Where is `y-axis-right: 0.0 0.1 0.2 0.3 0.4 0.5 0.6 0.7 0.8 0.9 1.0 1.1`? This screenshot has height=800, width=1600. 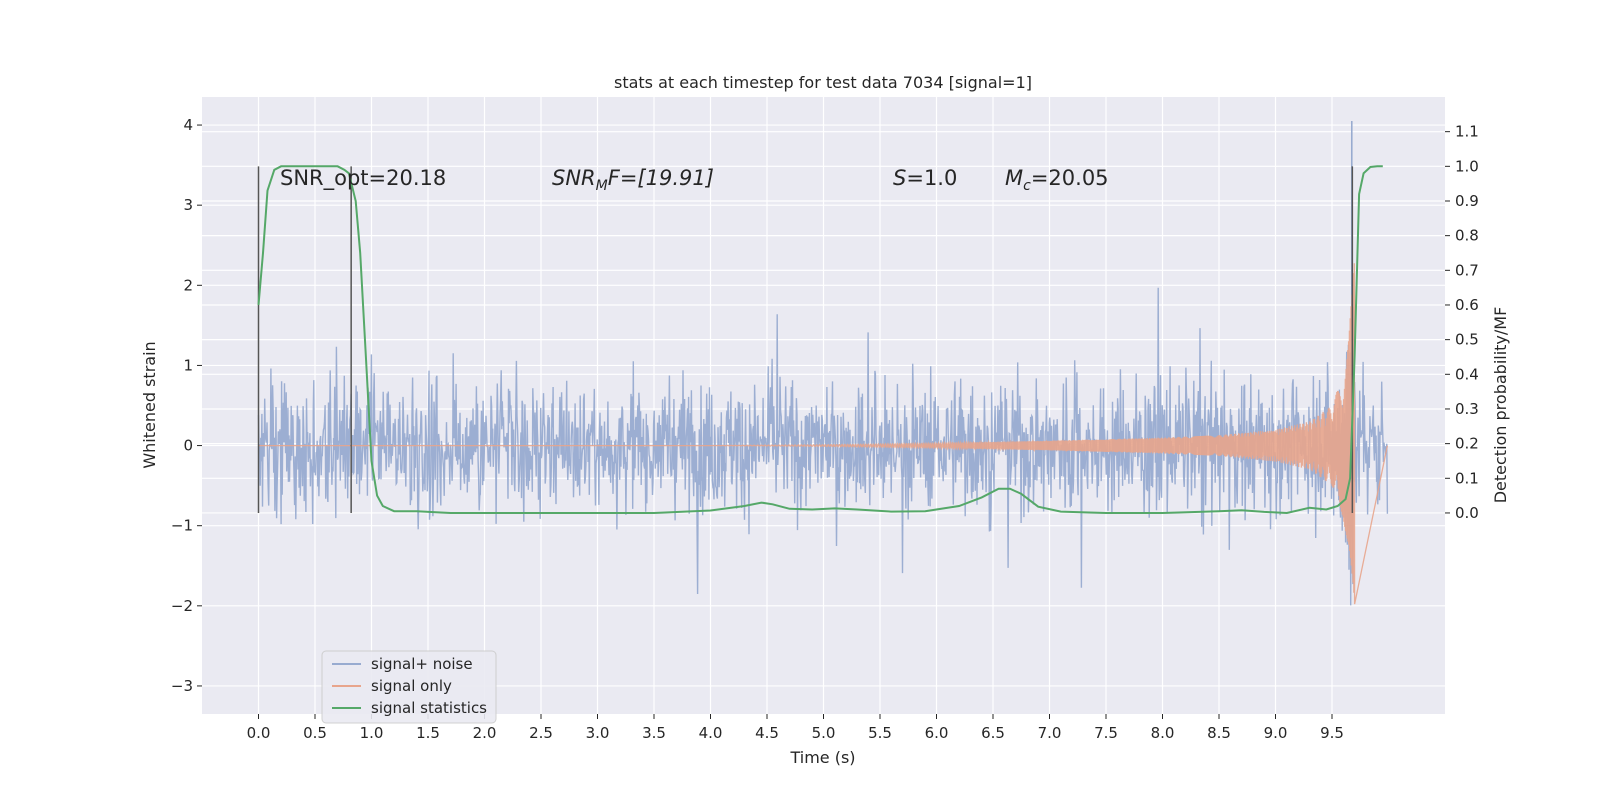
y-axis-right: 0.0 0.1 0.2 0.3 0.4 0.5 0.6 0.7 0.8 0.9 1.0 1.1 is located at coordinates (1462, 322).